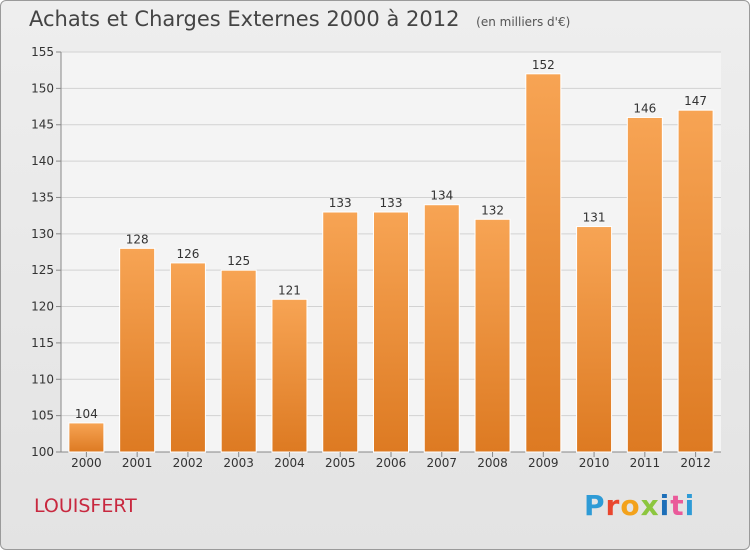  I want to click on x-tick-label: 2010, so click(594, 463).